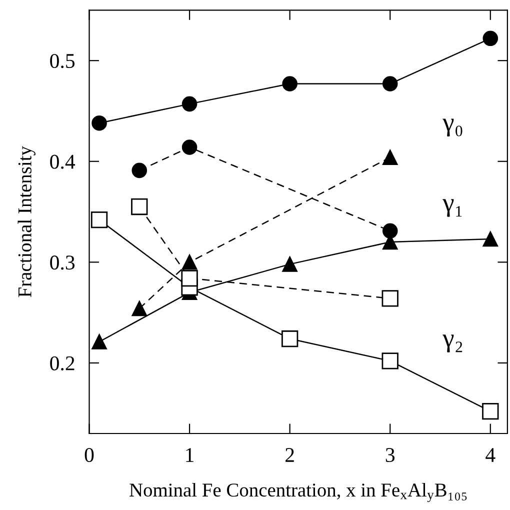 This screenshot has height=510, width=510. I want to click on annotation: γ₀, so click(452, 127).